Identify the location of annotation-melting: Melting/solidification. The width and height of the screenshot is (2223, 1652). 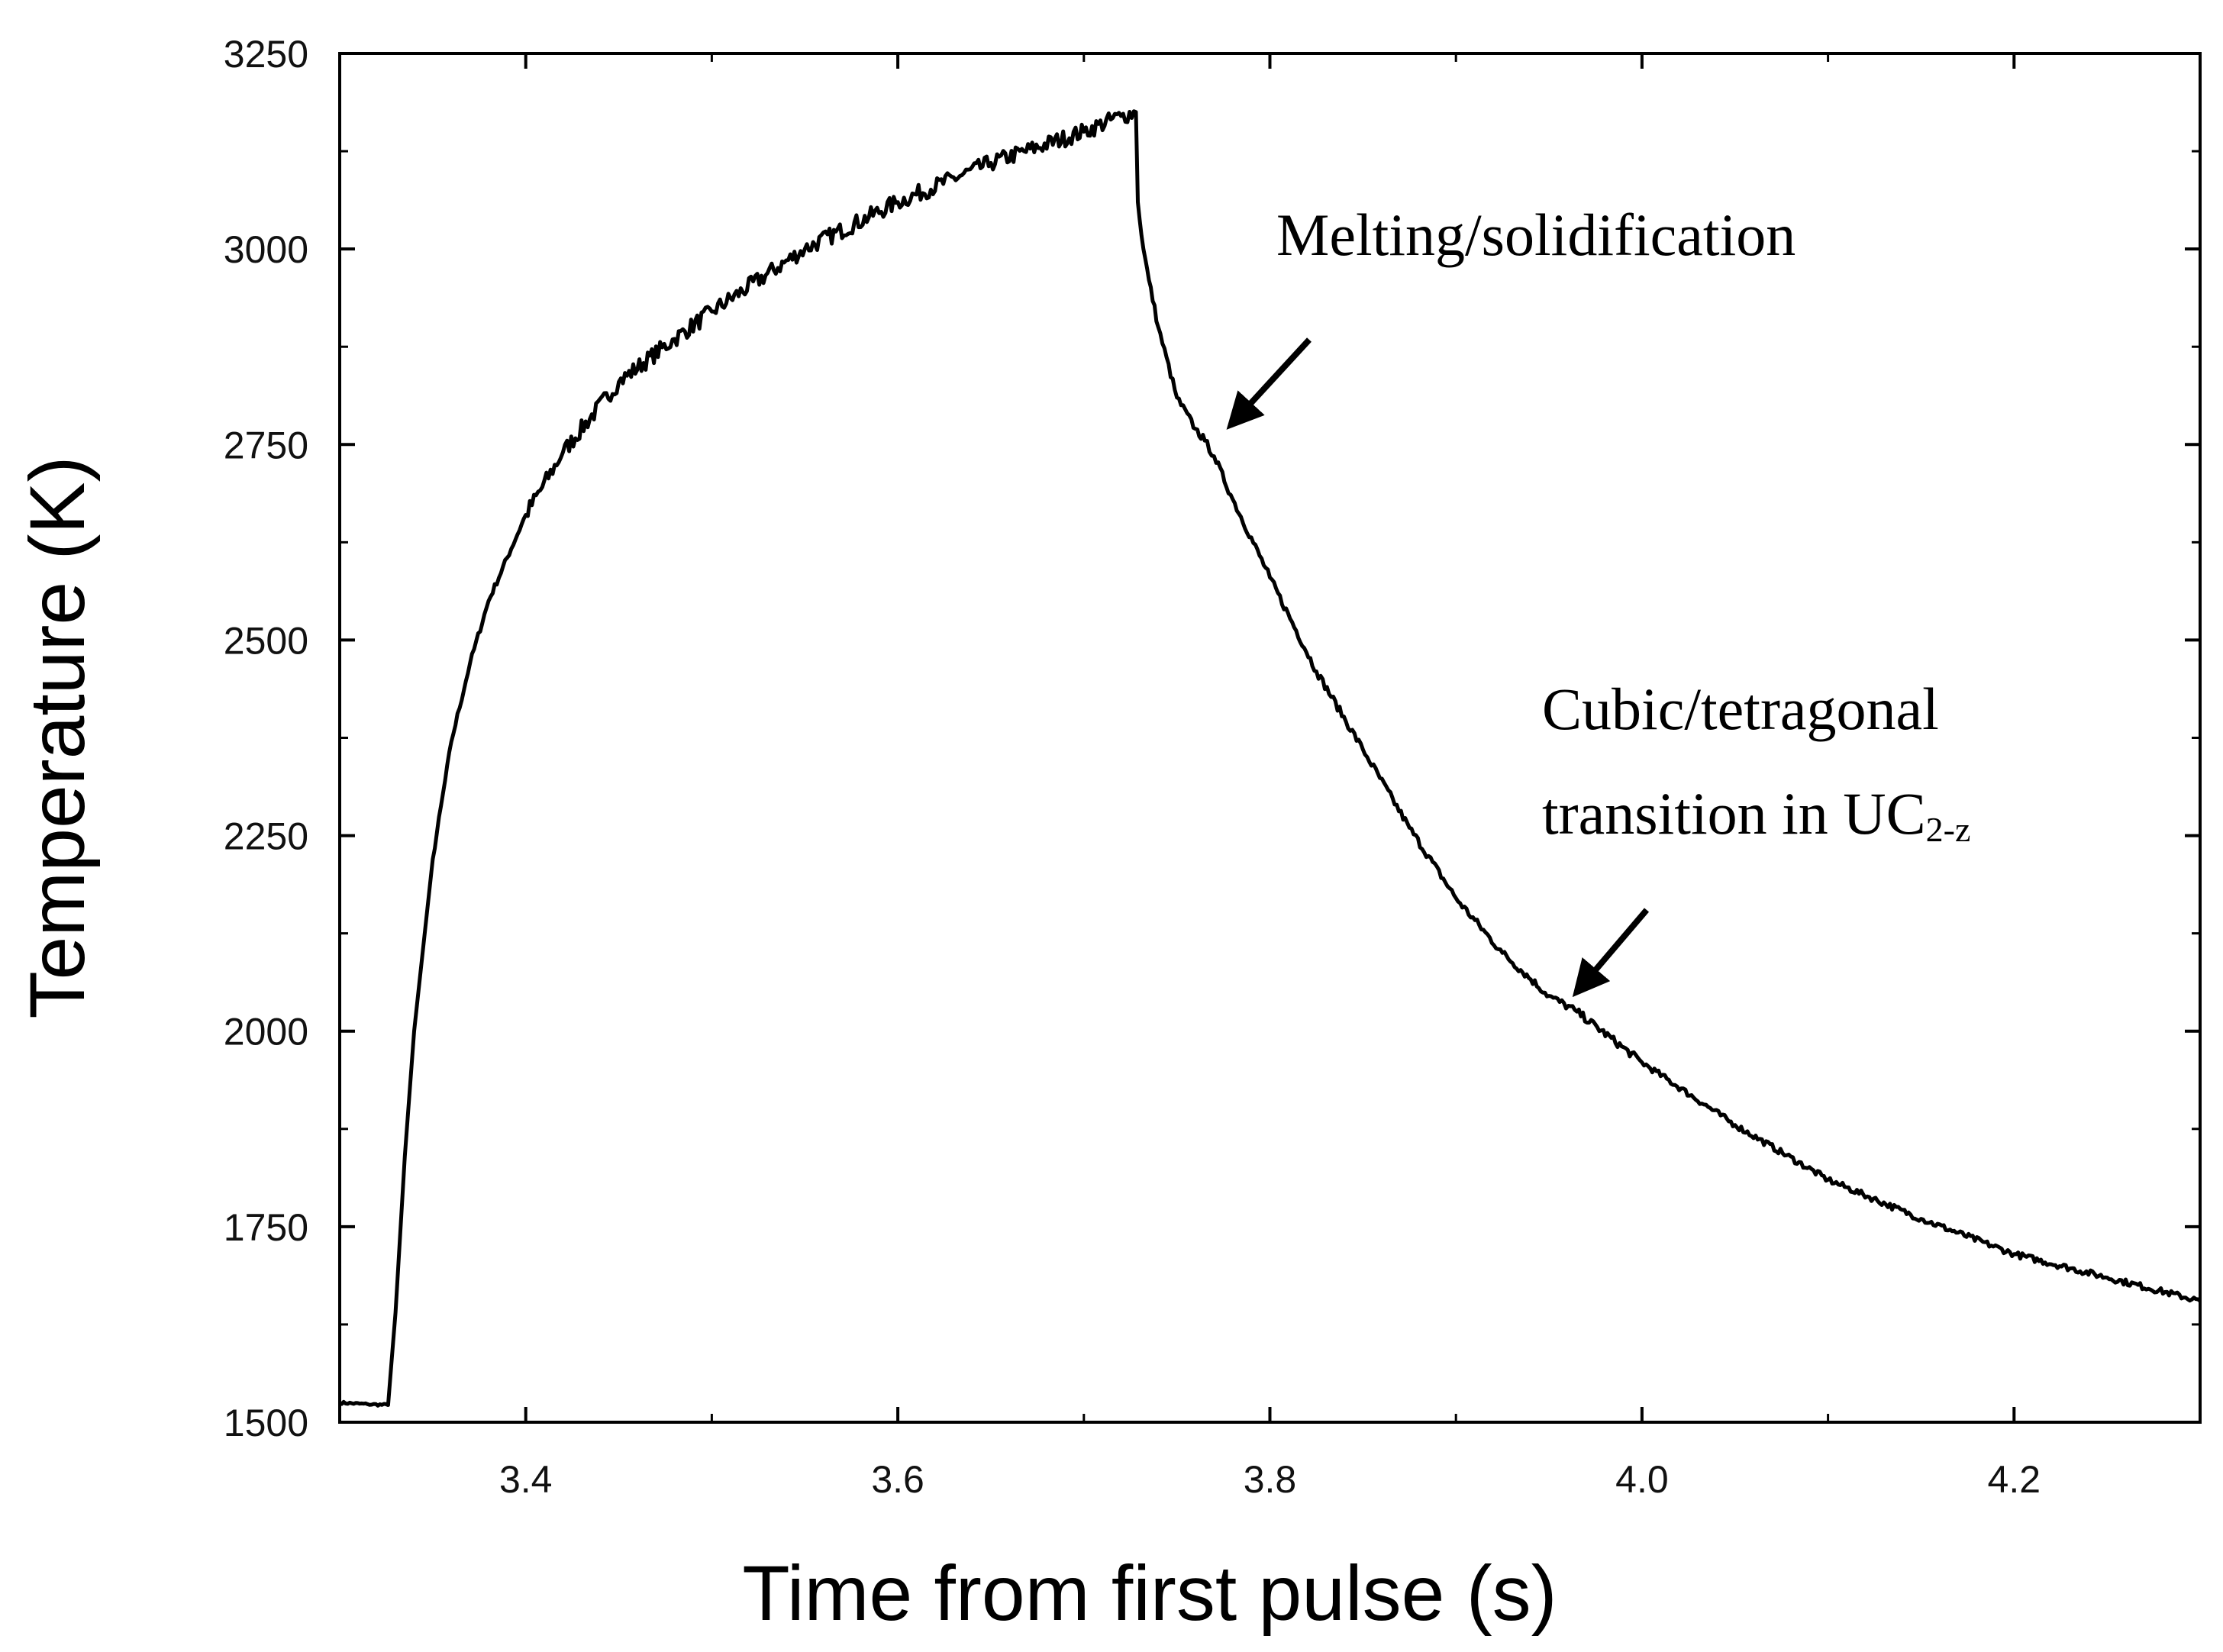
(1536, 235).